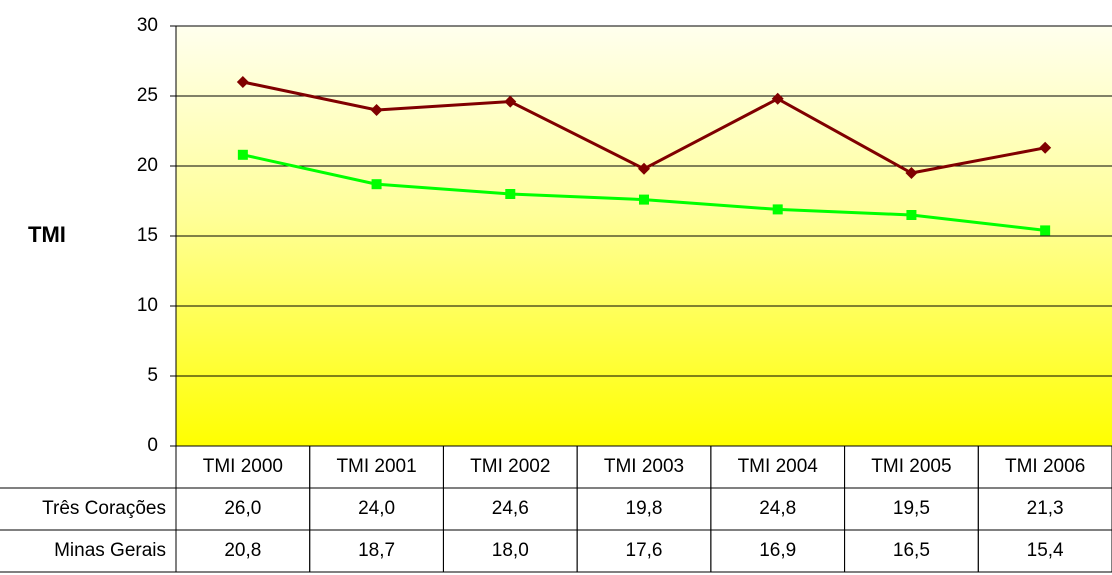 Image resolution: width=1112 pixels, height=575 pixels. I want to click on legend-label: Três Corações, so click(104, 508).